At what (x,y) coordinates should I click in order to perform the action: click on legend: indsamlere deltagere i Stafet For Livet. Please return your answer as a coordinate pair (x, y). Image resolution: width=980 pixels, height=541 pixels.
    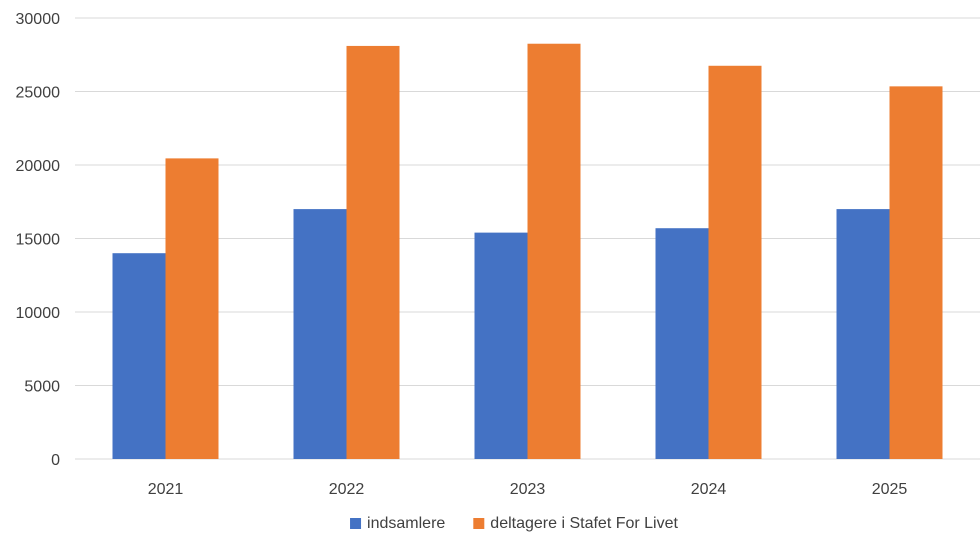
    Looking at the image, I should click on (514, 523).